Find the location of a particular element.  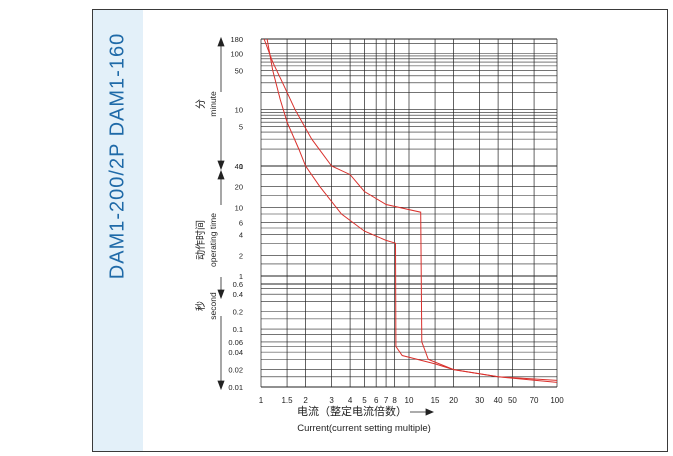

y-tick-label: 0.01 is located at coordinates (235, 387).